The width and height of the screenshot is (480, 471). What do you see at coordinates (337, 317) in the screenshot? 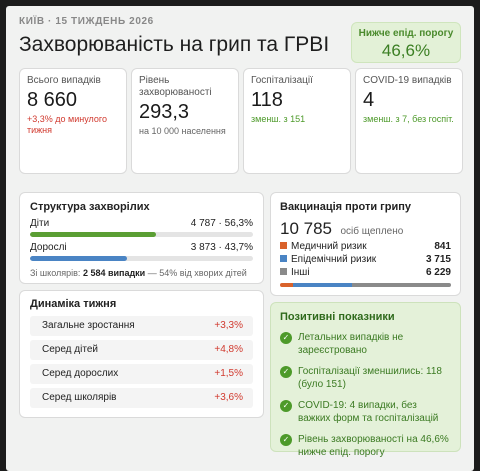
I see `section-title: Позитивні показники` at bounding box center [337, 317].